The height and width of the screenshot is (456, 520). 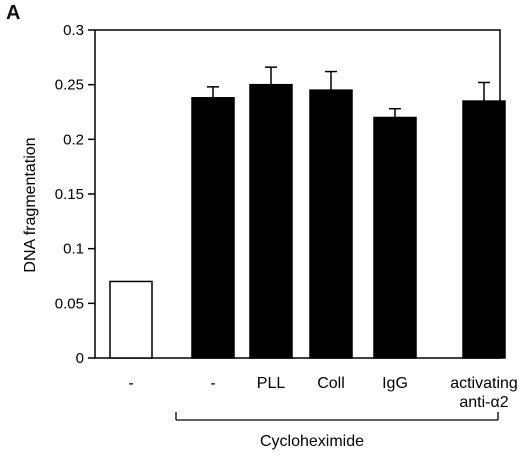 I want to click on y-tick-label: 0.1, so click(x=73, y=249).